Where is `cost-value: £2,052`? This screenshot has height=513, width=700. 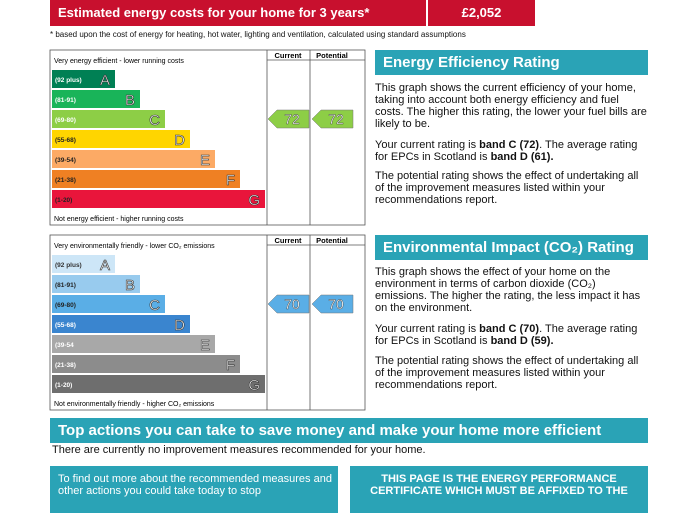 cost-value: £2,052 is located at coordinates (481, 13).